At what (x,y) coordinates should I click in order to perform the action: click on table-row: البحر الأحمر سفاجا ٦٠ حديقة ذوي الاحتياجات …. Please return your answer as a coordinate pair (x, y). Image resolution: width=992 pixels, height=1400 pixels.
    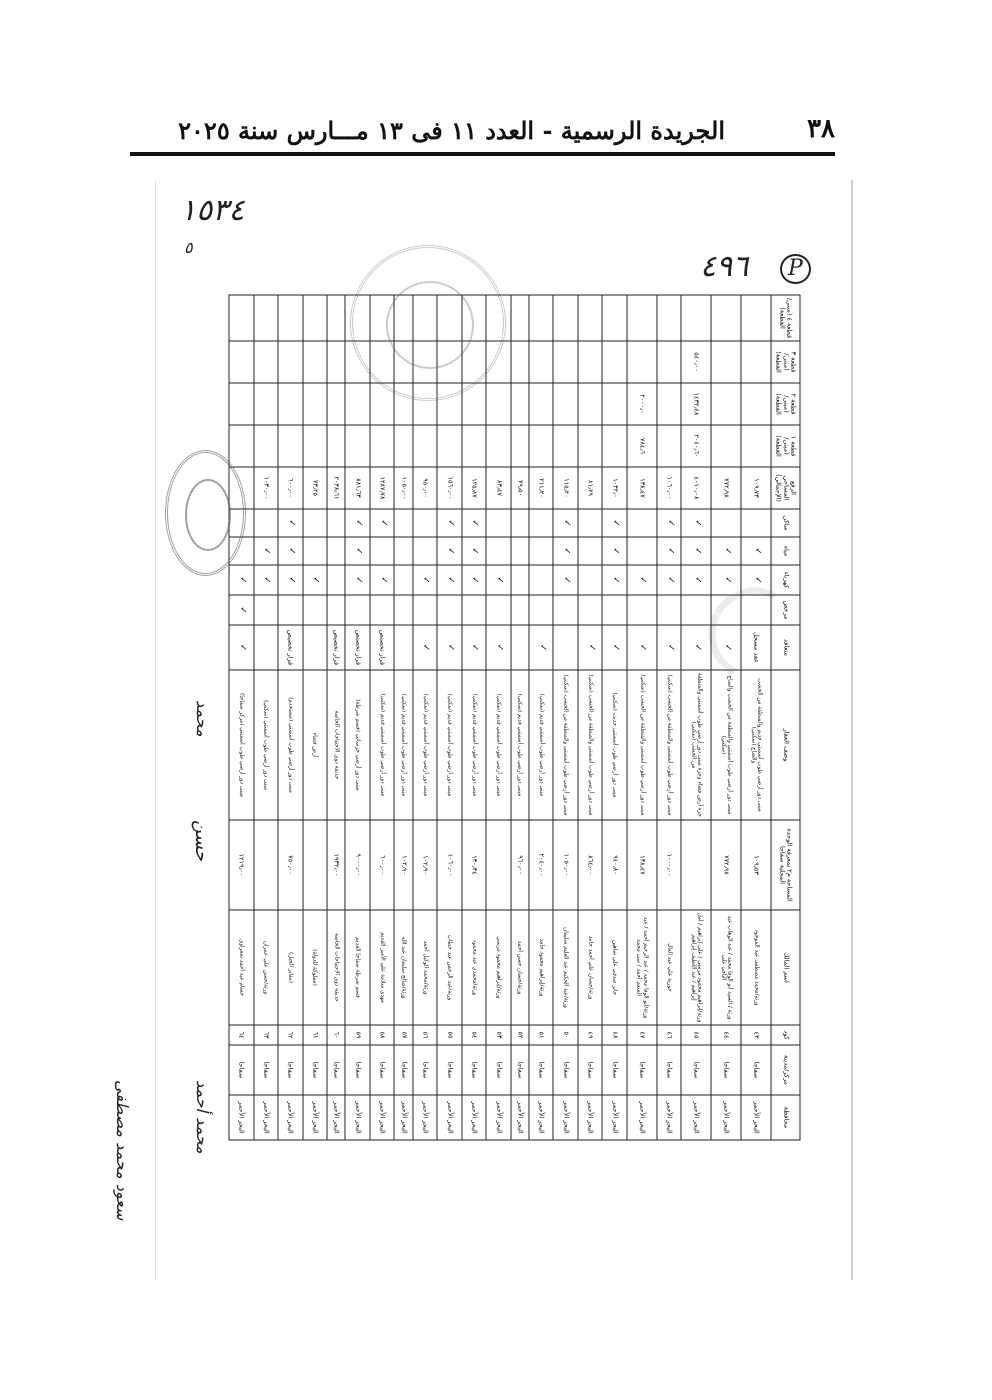
    Looking at the image, I should click on (336, 717).